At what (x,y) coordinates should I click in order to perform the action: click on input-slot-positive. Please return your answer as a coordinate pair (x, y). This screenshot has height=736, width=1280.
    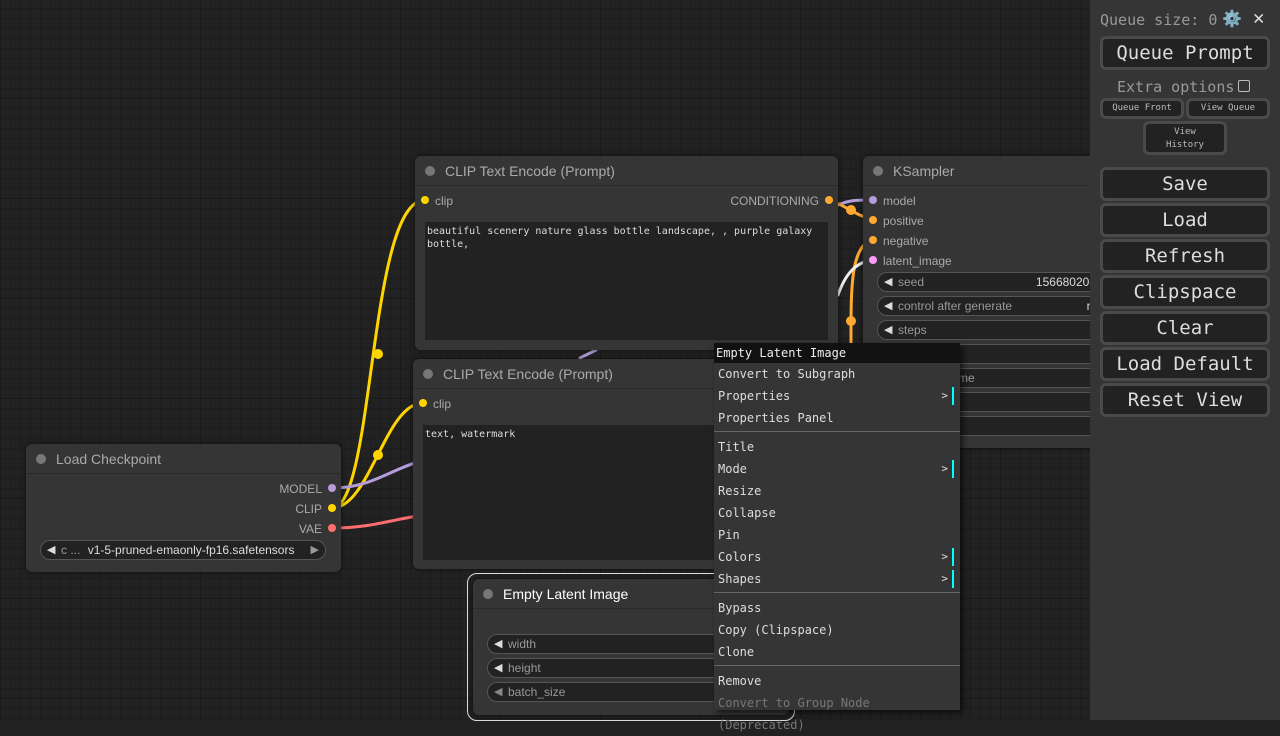
    Looking at the image, I should click on (873, 220).